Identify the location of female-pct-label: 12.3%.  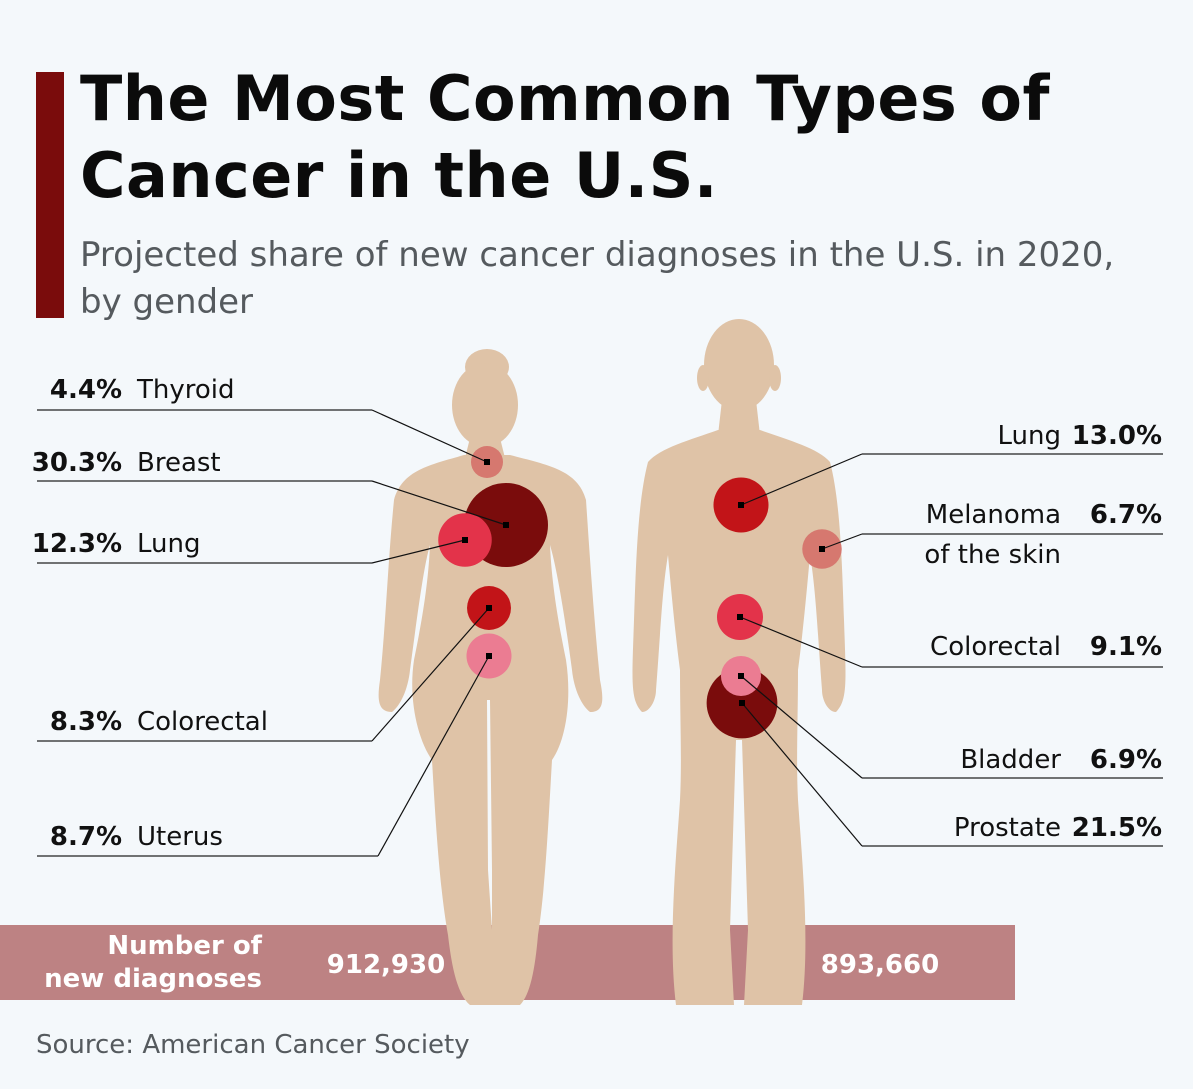
(77, 544).